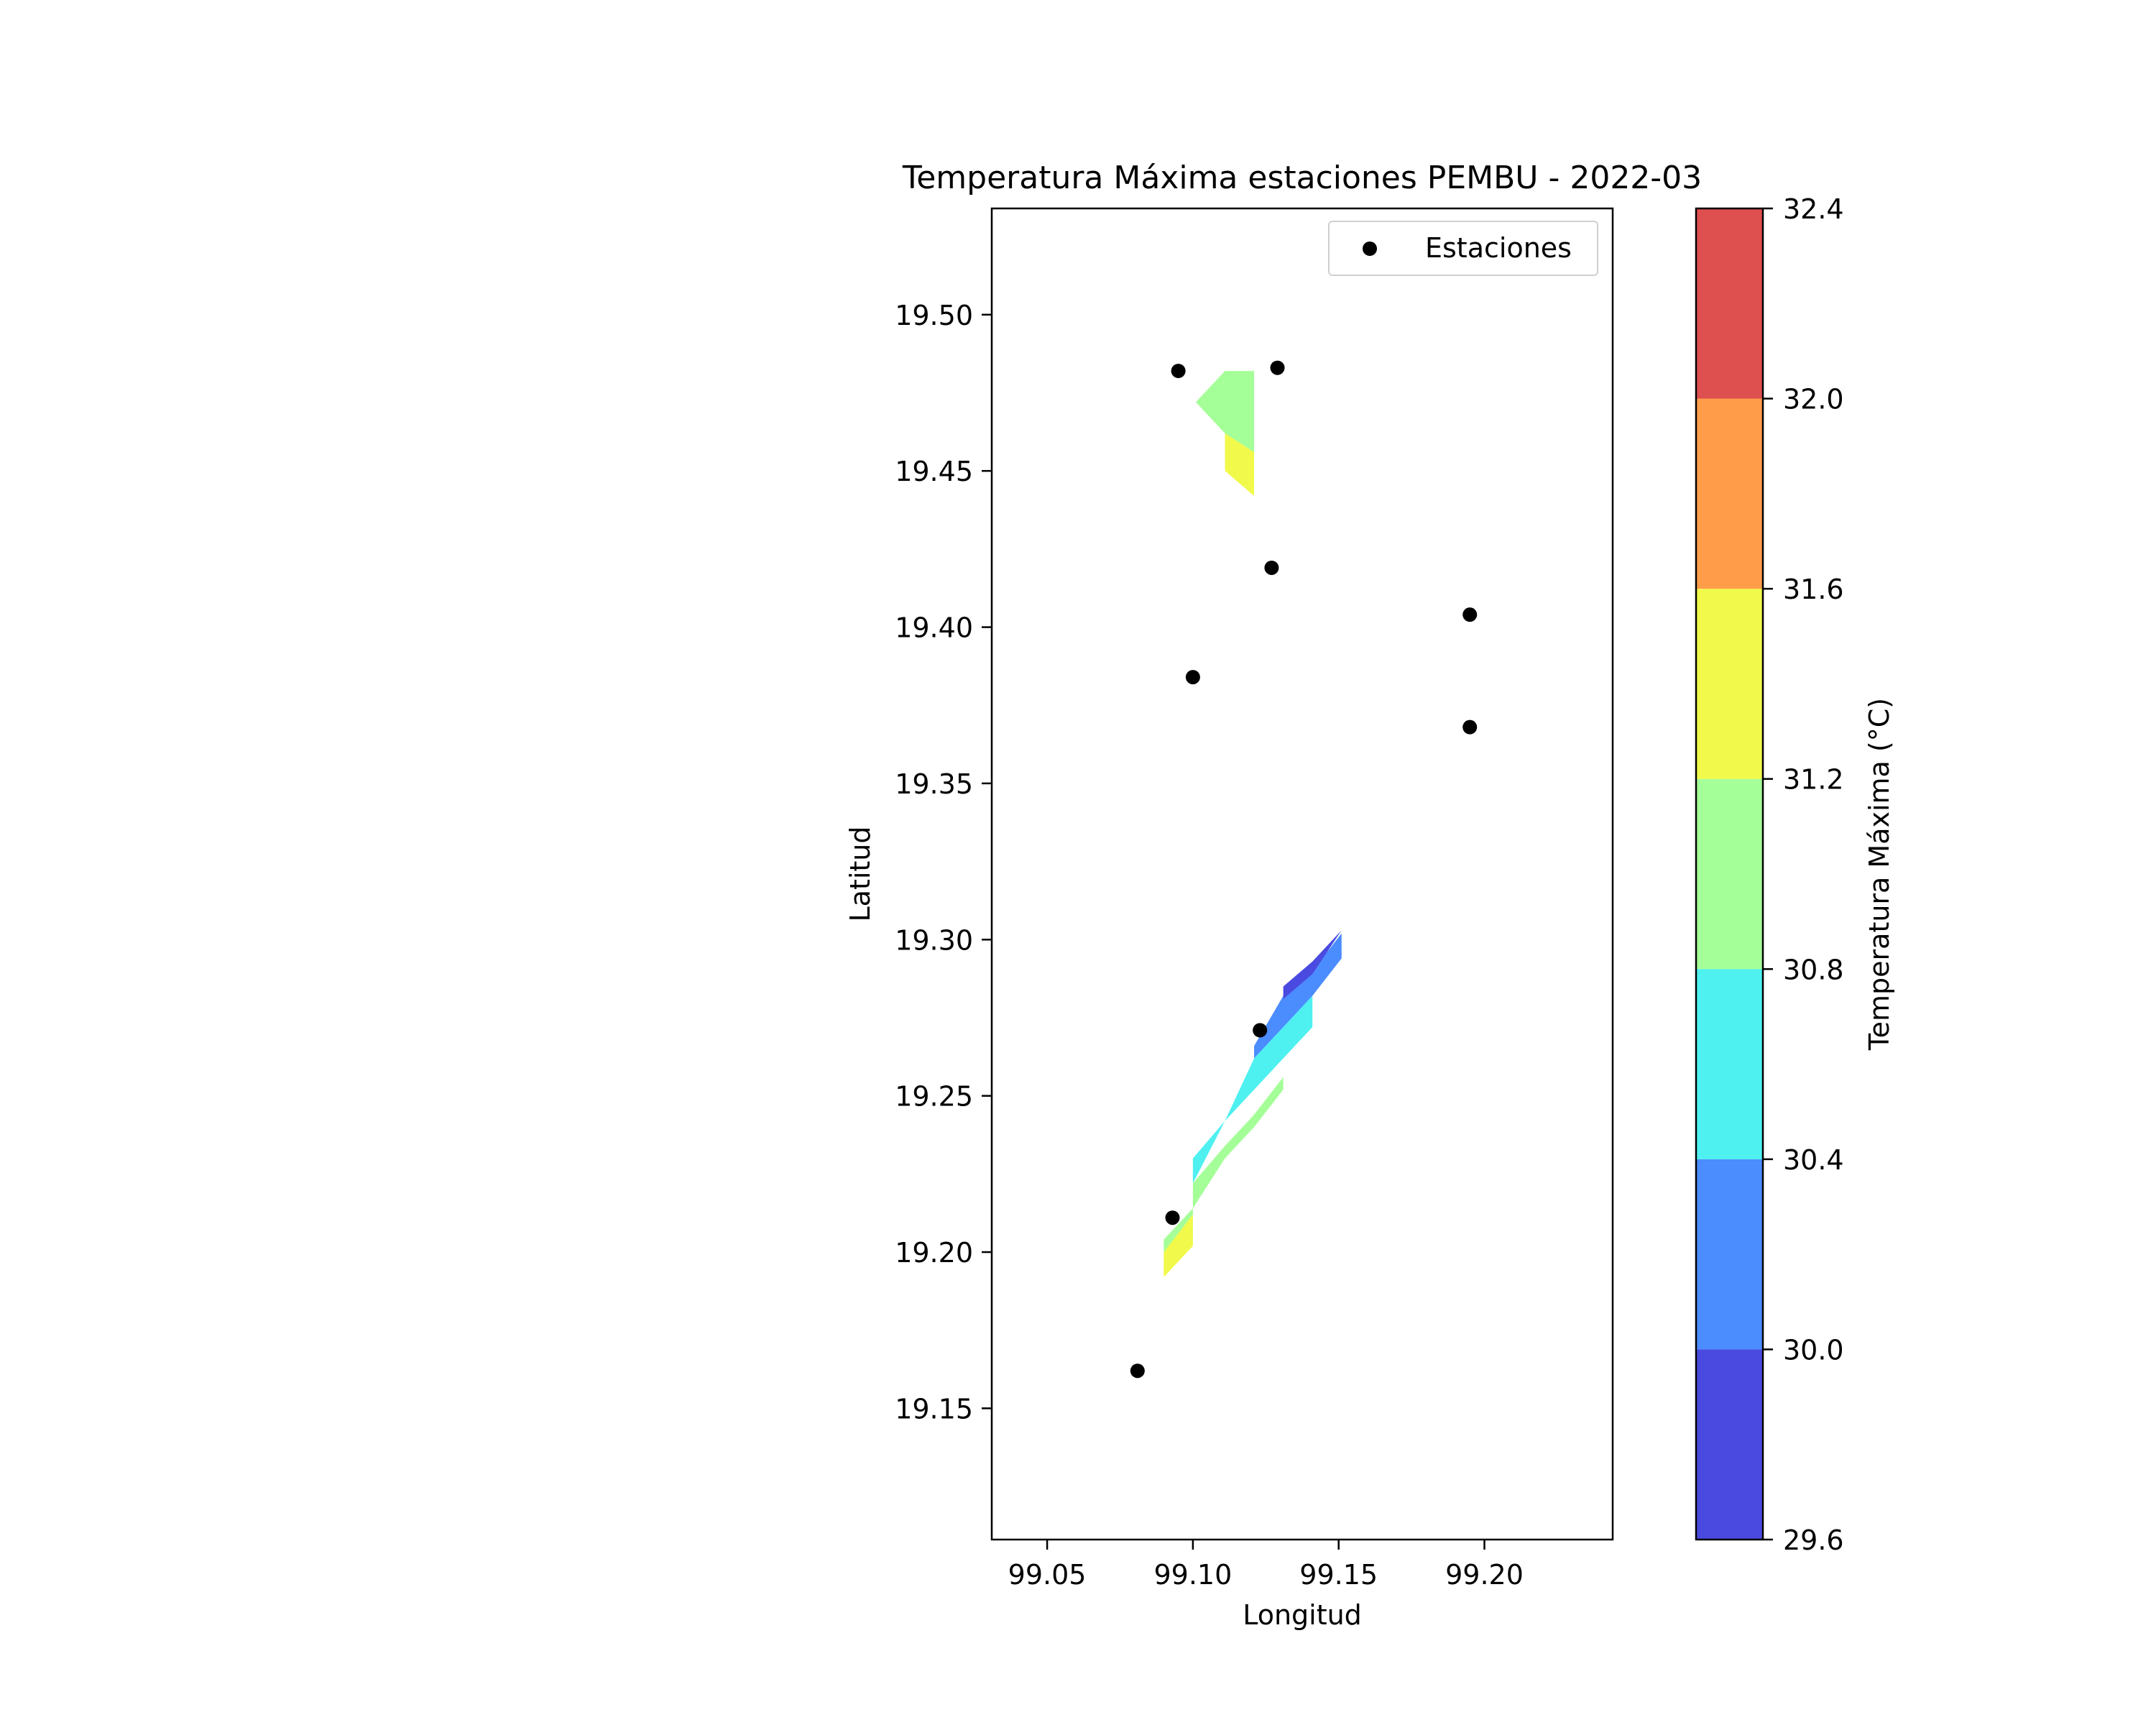 Image resolution: width=2156 pixels, height=1725 pixels. Describe the element at coordinates (1813, 1540) in the screenshot. I see `colorbar-tick-label: 29.6` at that location.